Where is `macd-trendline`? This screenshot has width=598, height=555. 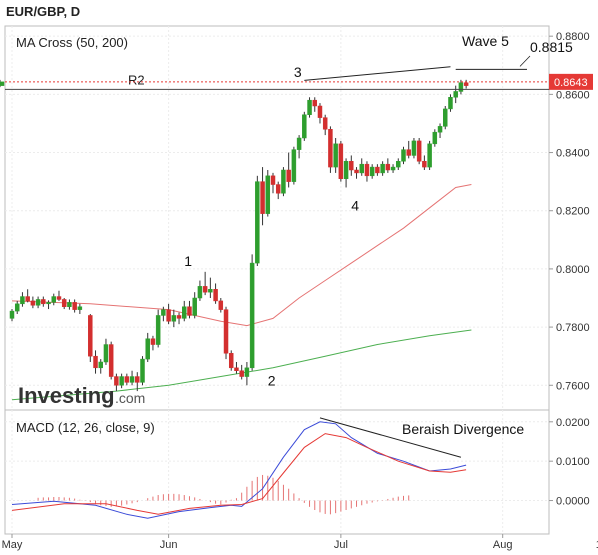
macd-trendline is located at coordinates (390, 437).